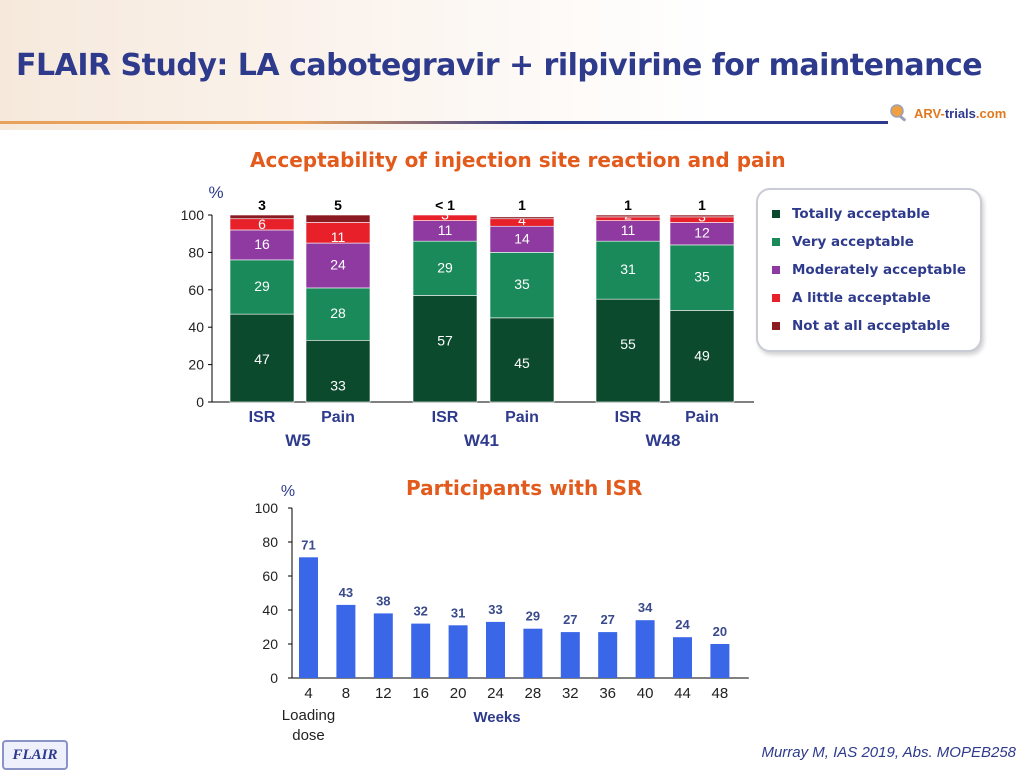 The image size is (1024, 770). I want to click on bar-top-label: 3, so click(262, 205).